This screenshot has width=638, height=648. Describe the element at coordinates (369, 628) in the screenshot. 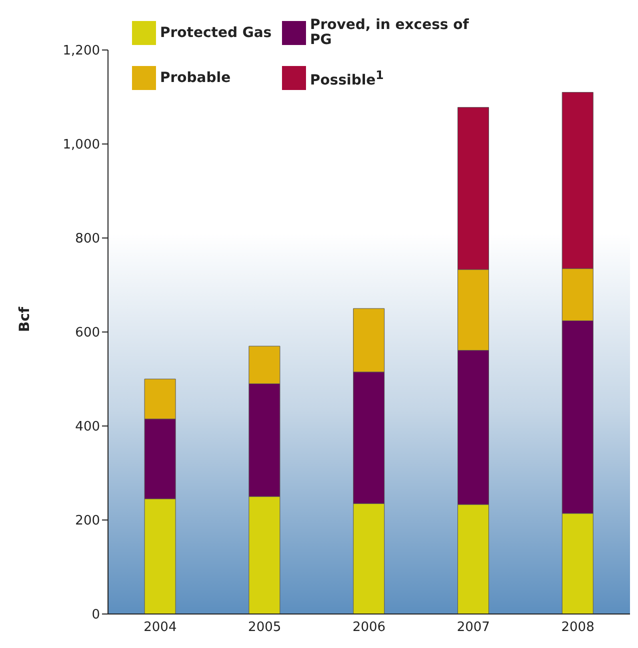

I see `x-tick-label: 2006` at that location.